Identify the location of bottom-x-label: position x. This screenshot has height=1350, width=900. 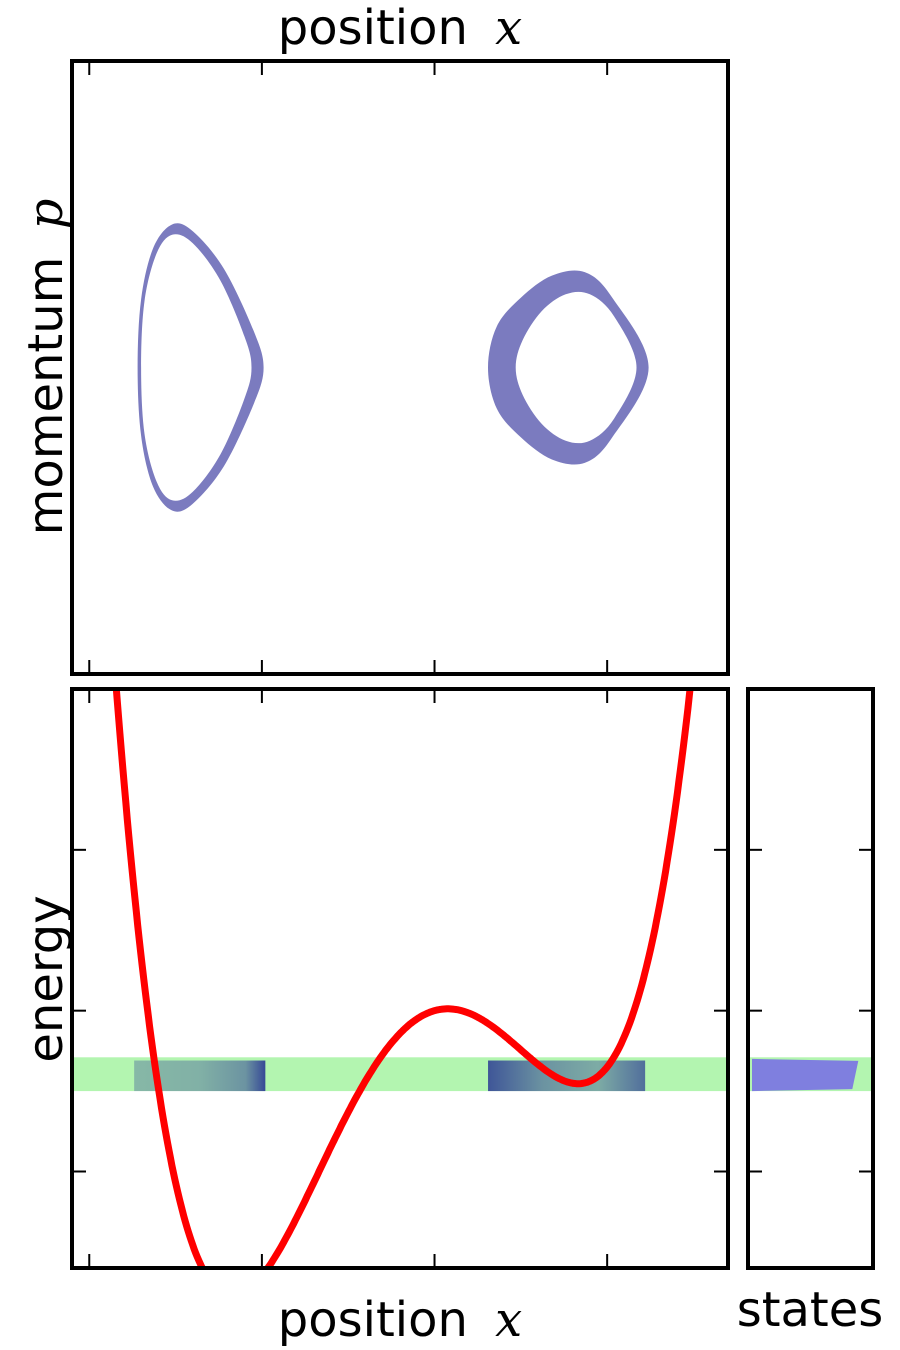
(400, 1320).